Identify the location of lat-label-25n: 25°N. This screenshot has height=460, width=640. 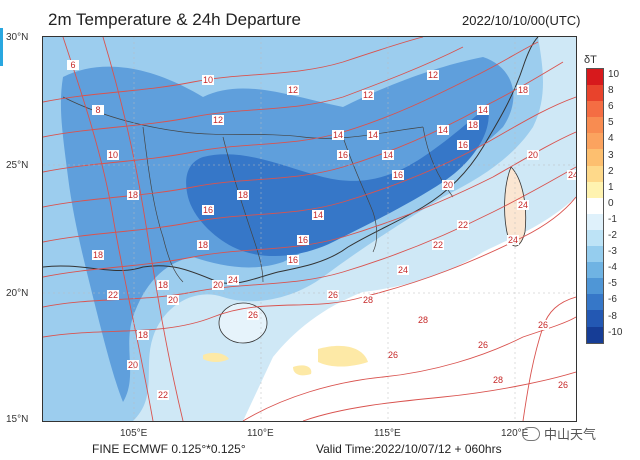
(17, 165).